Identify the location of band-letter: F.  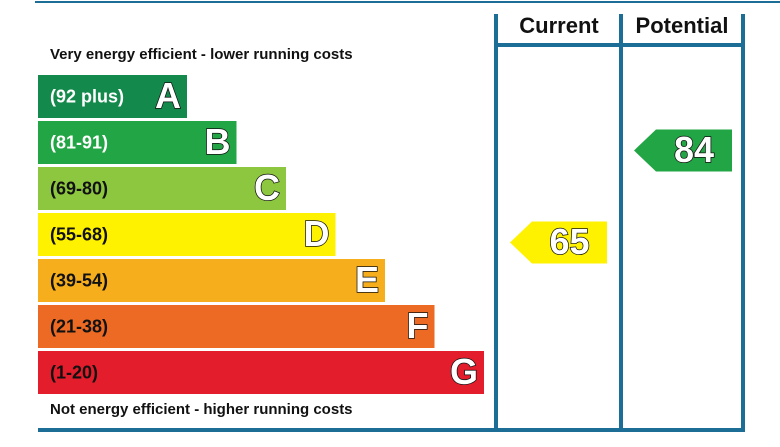
(418, 325).